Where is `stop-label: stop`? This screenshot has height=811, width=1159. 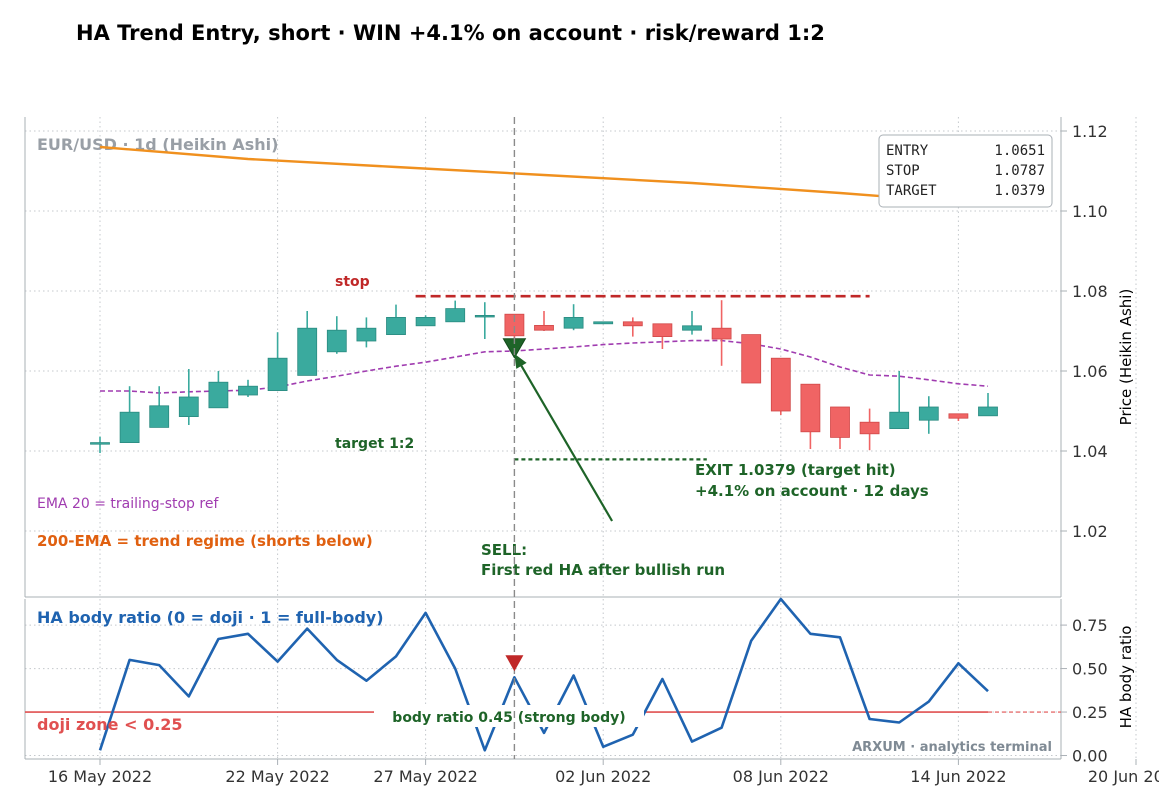
stop-label: stop is located at coordinates (352, 282).